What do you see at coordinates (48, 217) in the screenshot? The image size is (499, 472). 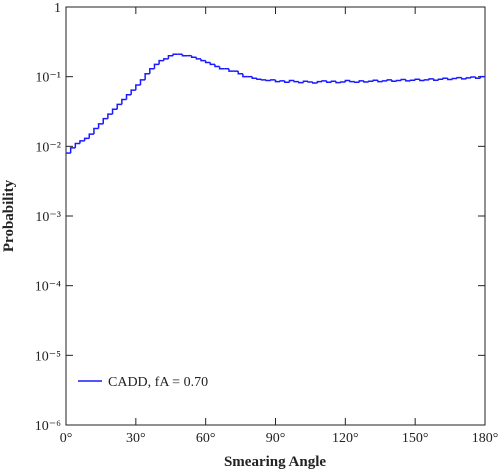 I see `y-tick-label: 10⁻³` at bounding box center [48, 217].